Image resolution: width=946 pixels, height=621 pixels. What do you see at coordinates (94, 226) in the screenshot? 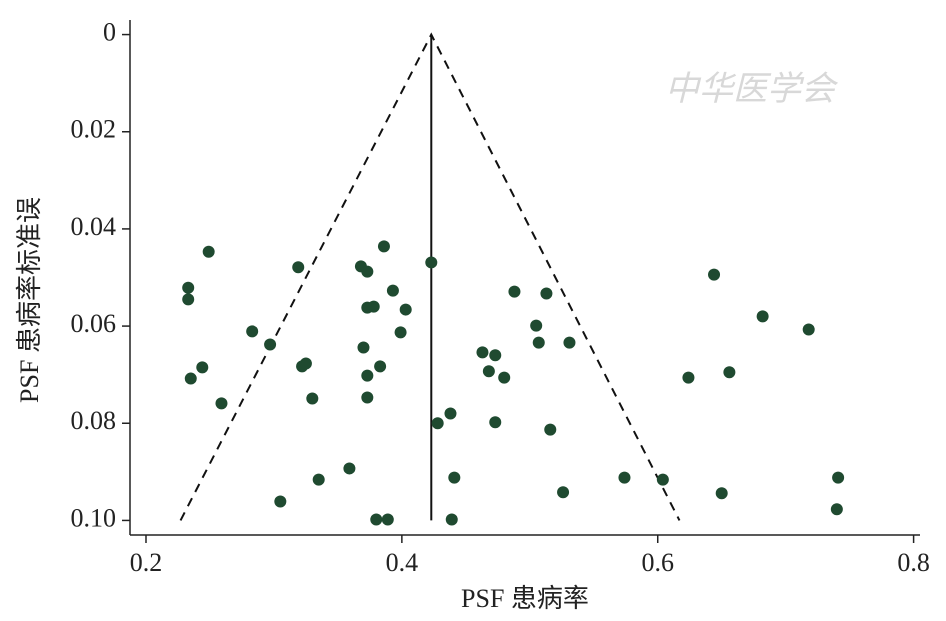
I see `y-tick-label: 0.04` at bounding box center [94, 226].